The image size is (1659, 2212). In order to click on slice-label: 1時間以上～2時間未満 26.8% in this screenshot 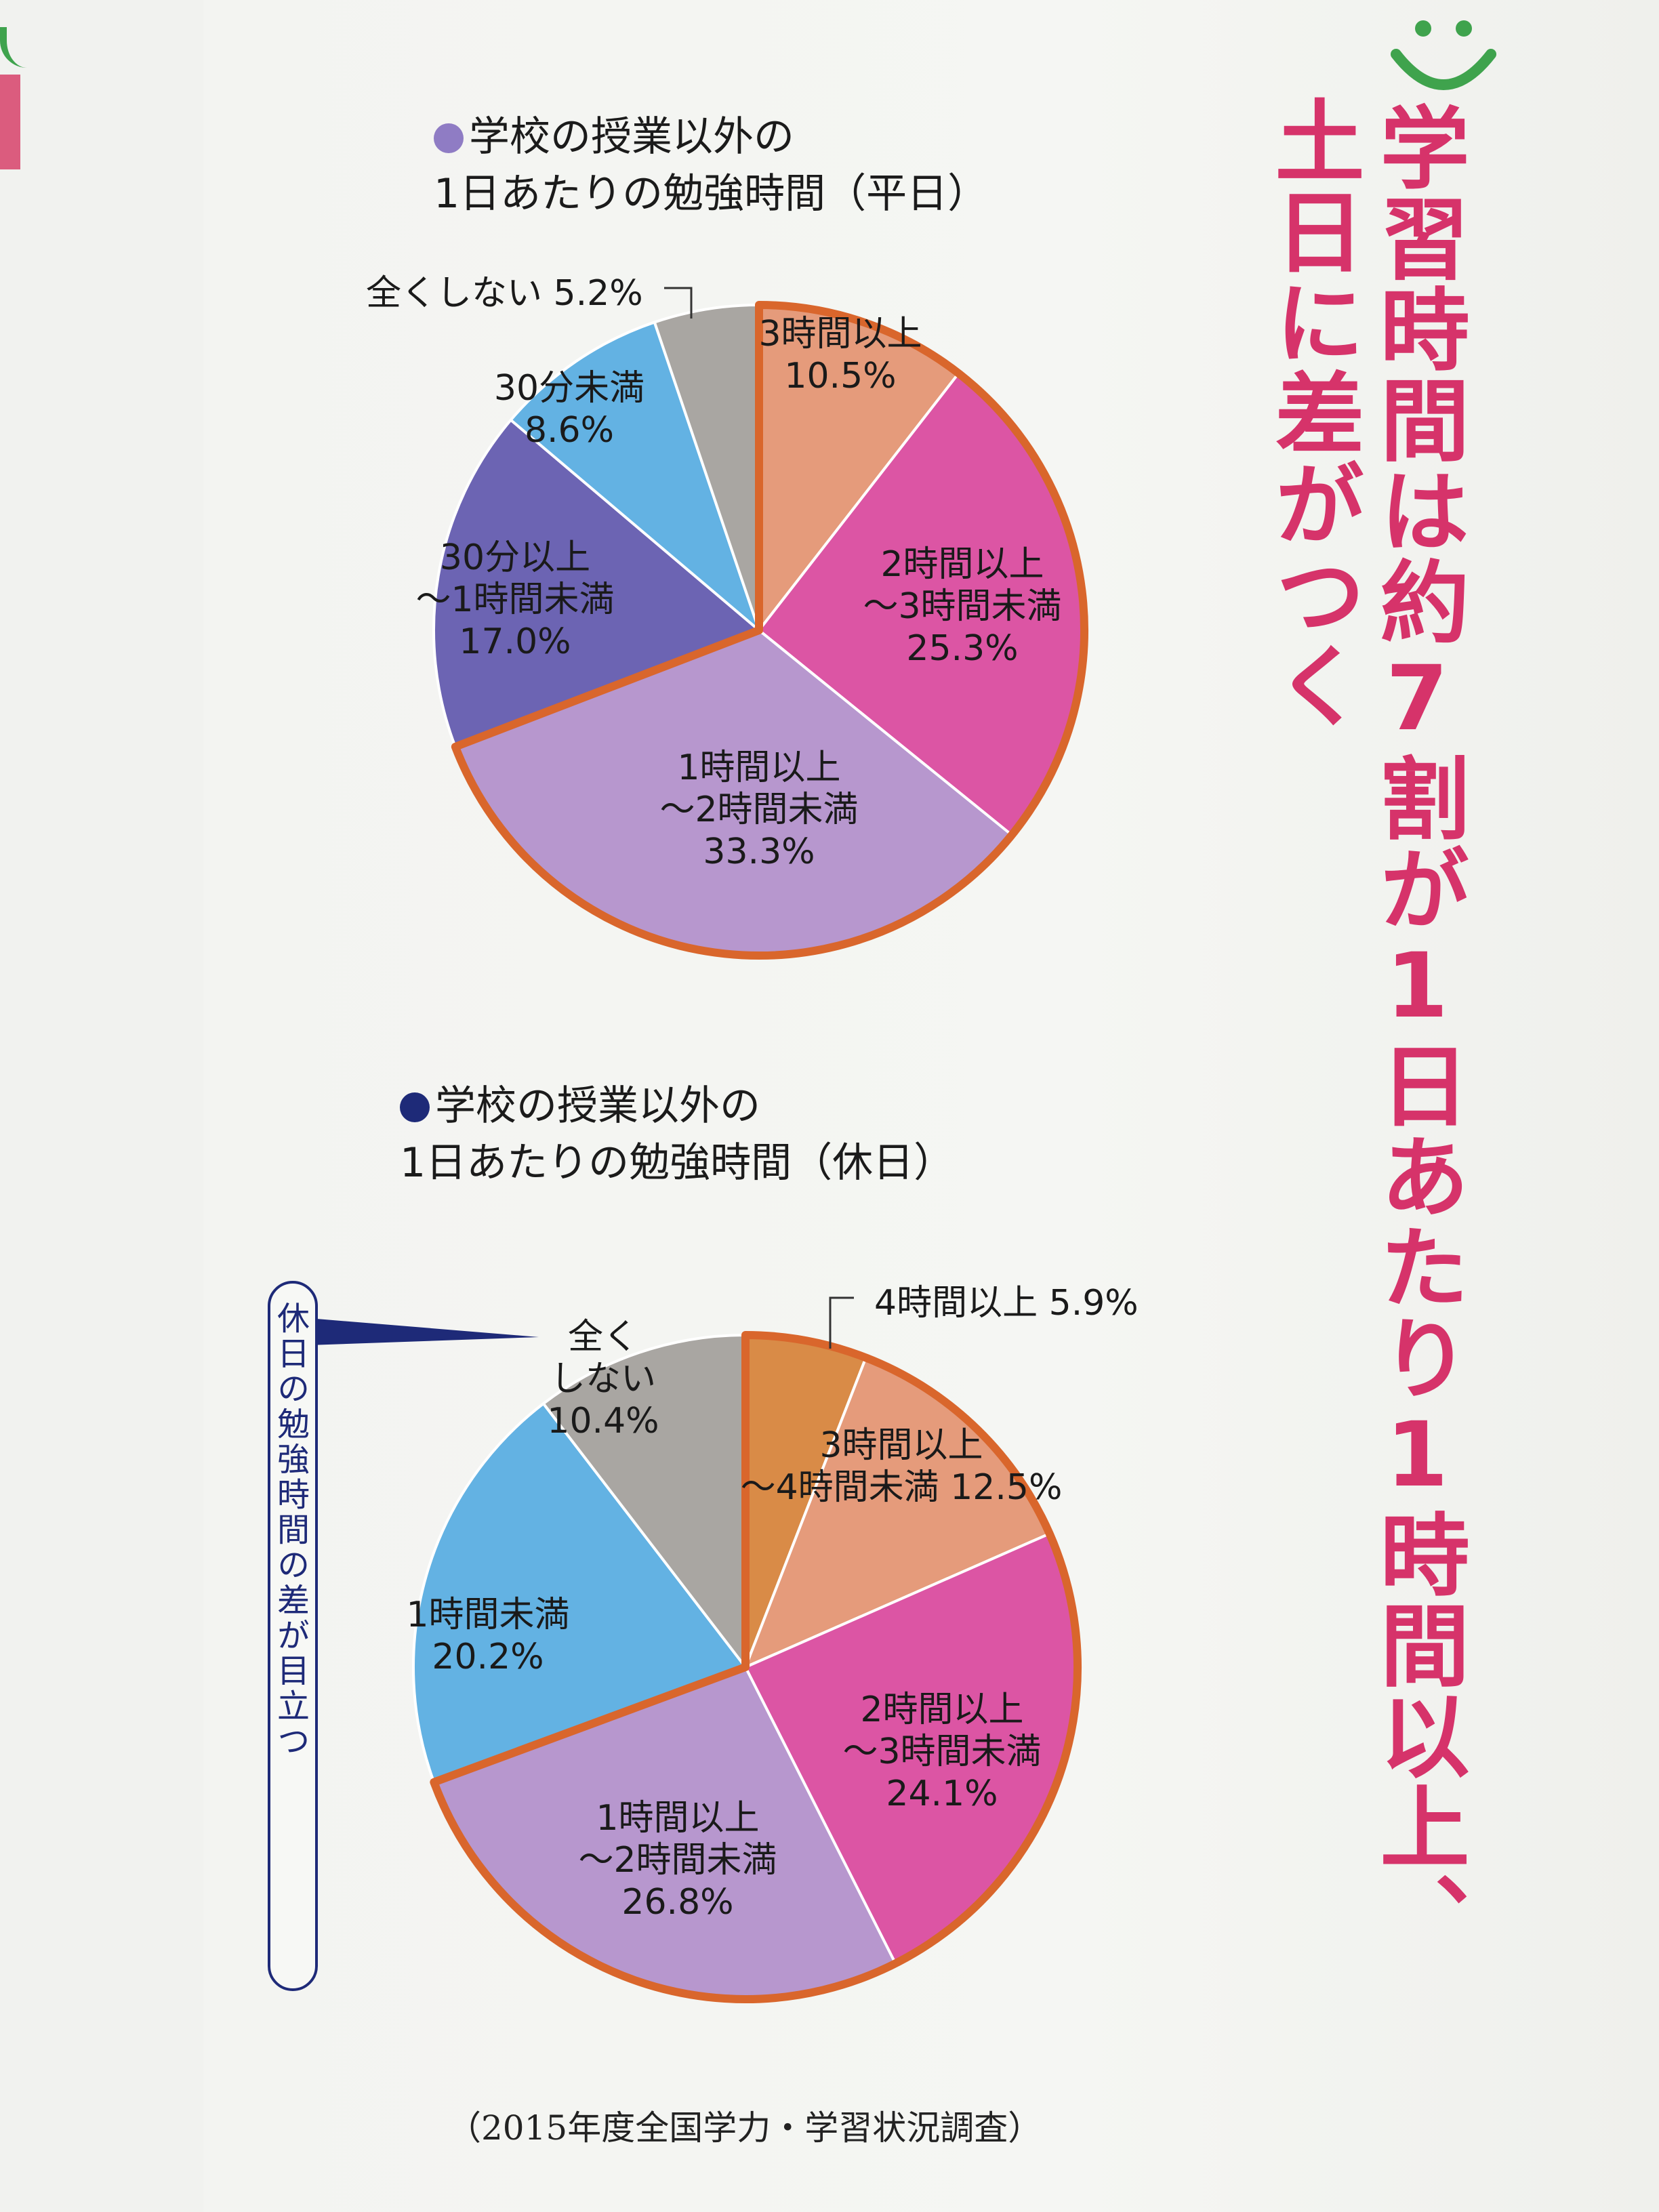, I will do `click(677, 1860)`.